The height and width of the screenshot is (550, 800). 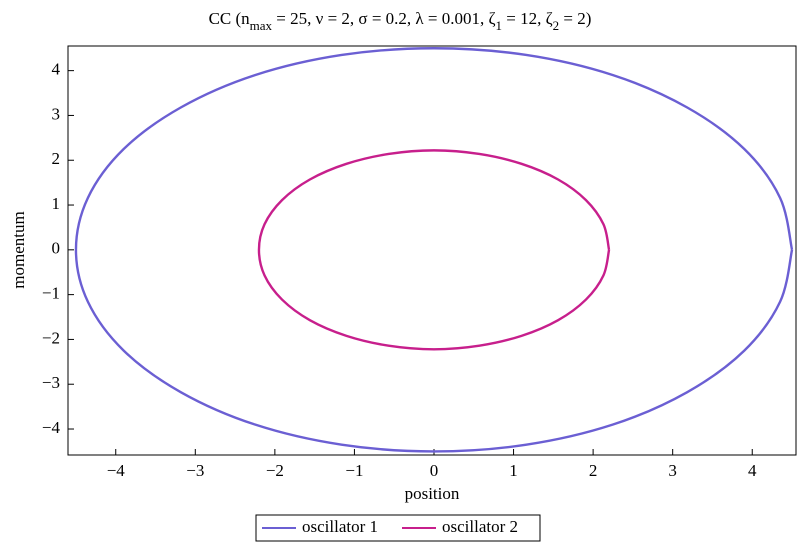 What do you see at coordinates (383, 18) in the screenshot?
I see `title-part: = 25, ν = 2, σ = 0.2, λ = 0.001, ζ` at bounding box center [383, 18].